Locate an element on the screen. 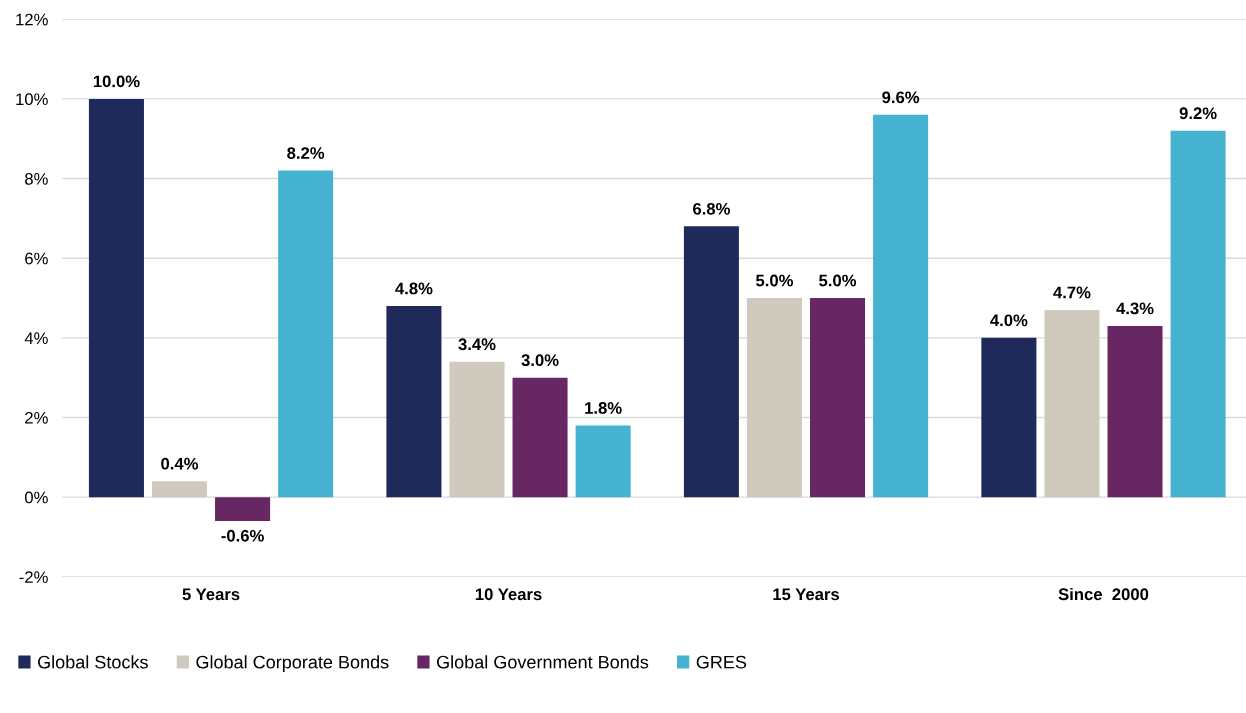 Image resolution: width=1246 pixels, height=713 pixels. legend-label: Global Government Bonds is located at coordinates (542, 662).